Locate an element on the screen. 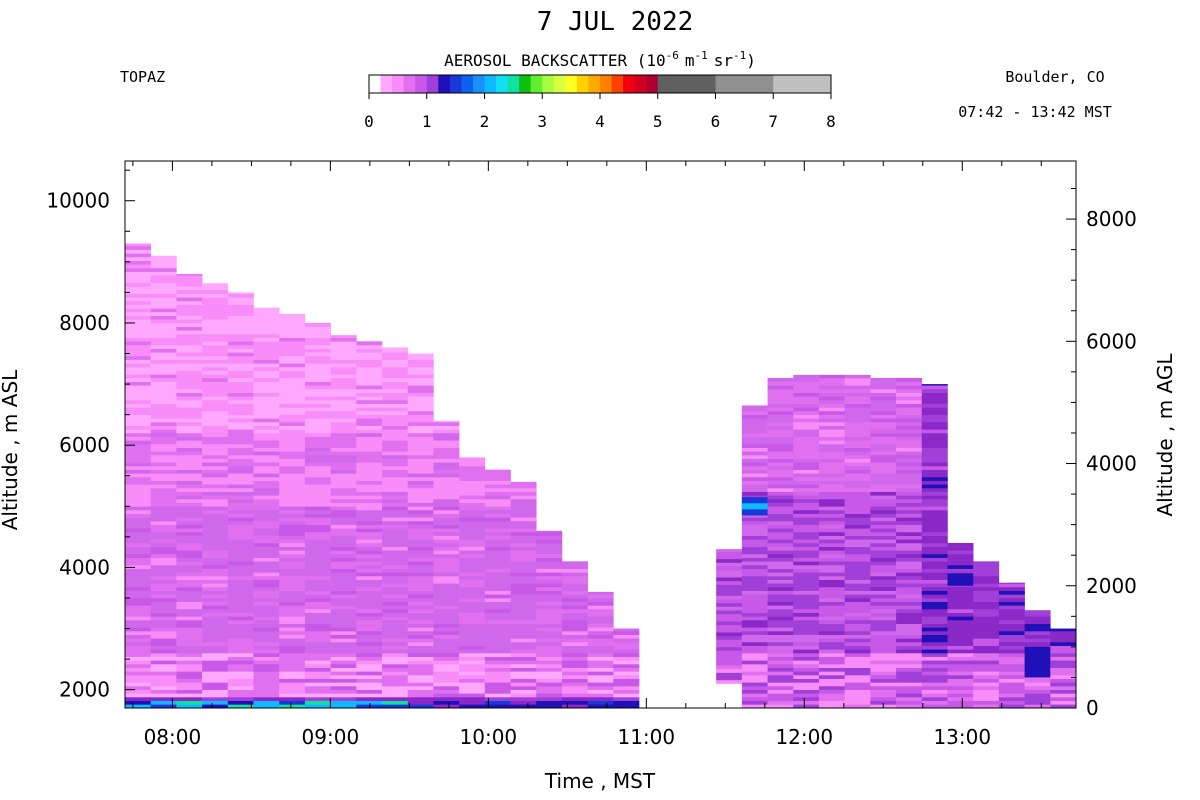 Image resolution: width=1200 pixels, height=800 pixels. colorbar-tick-label: 7 is located at coordinates (773, 121).